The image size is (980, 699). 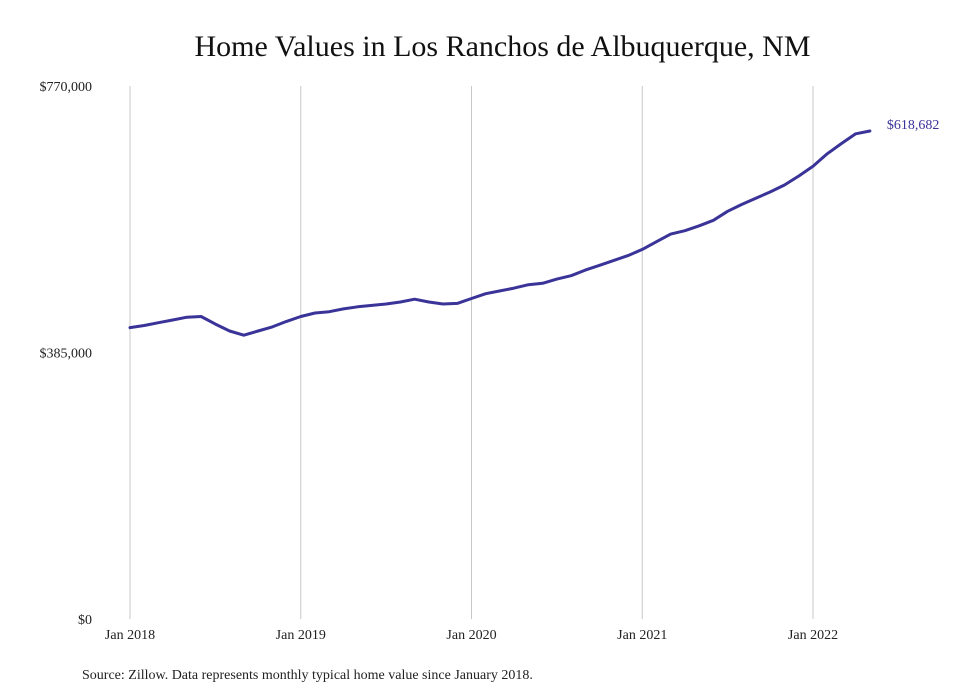 What do you see at coordinates (66, 87) in the screenshot?
I see `y-tick-label: $770,000` at bounding box center [66, 87].